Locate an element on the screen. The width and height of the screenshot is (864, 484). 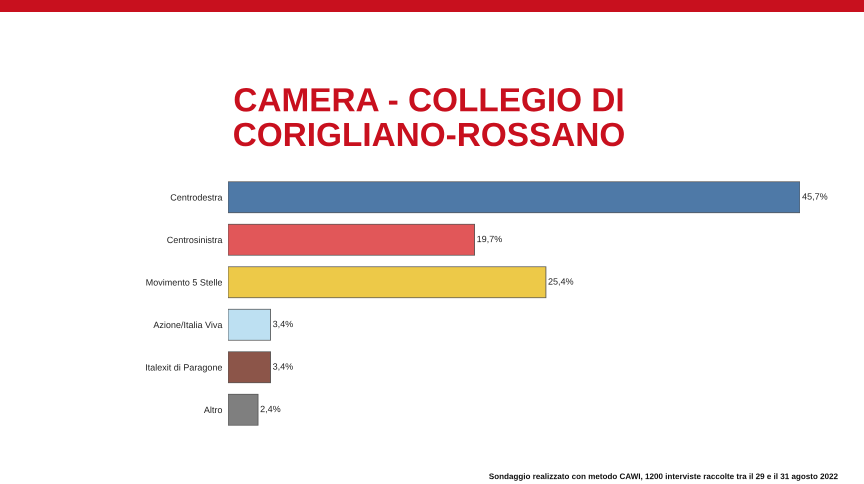
text: Sondaggio realizzato con metodo CAWI, 1200 interviste raccolte tra il 29 e il 31 agosto 2022 is located at coordinates (663, 477).